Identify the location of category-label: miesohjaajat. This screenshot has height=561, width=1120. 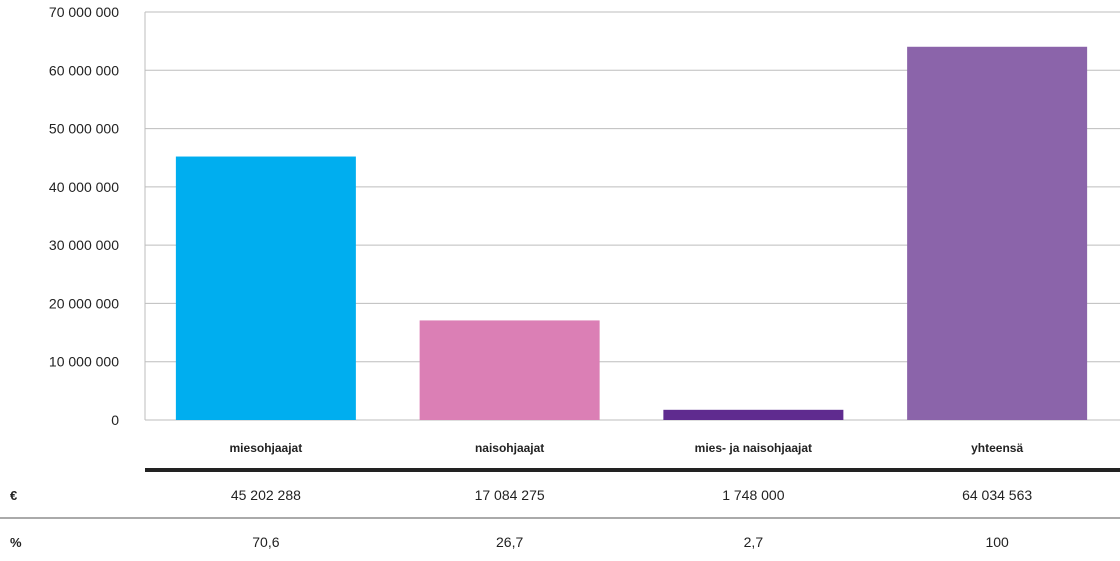
(266, 448).